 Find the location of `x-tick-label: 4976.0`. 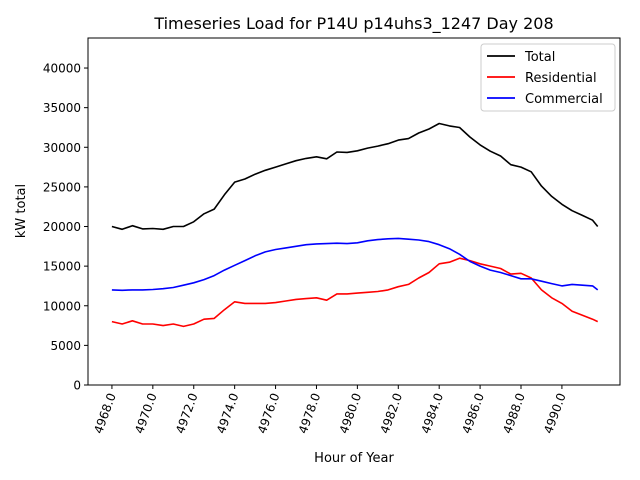

x-tick-label: 4976.0 is located at coordinates (269, 413).